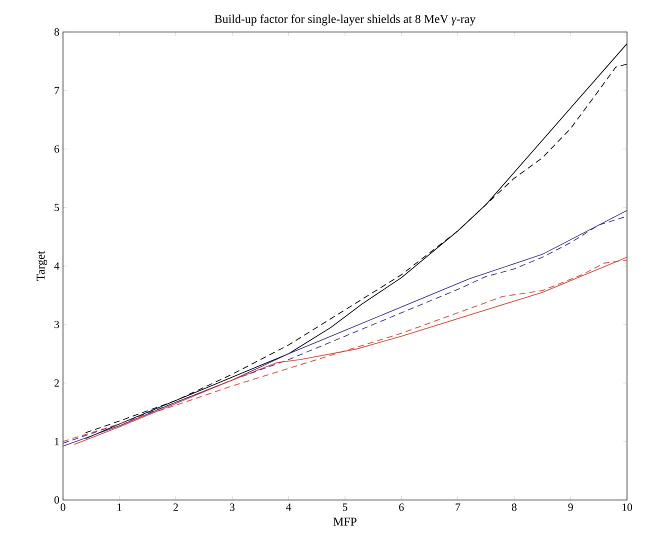 The width and height of the screenshot is (649, 535). I want to click on y-tick-label: 5, so click(57, 208).